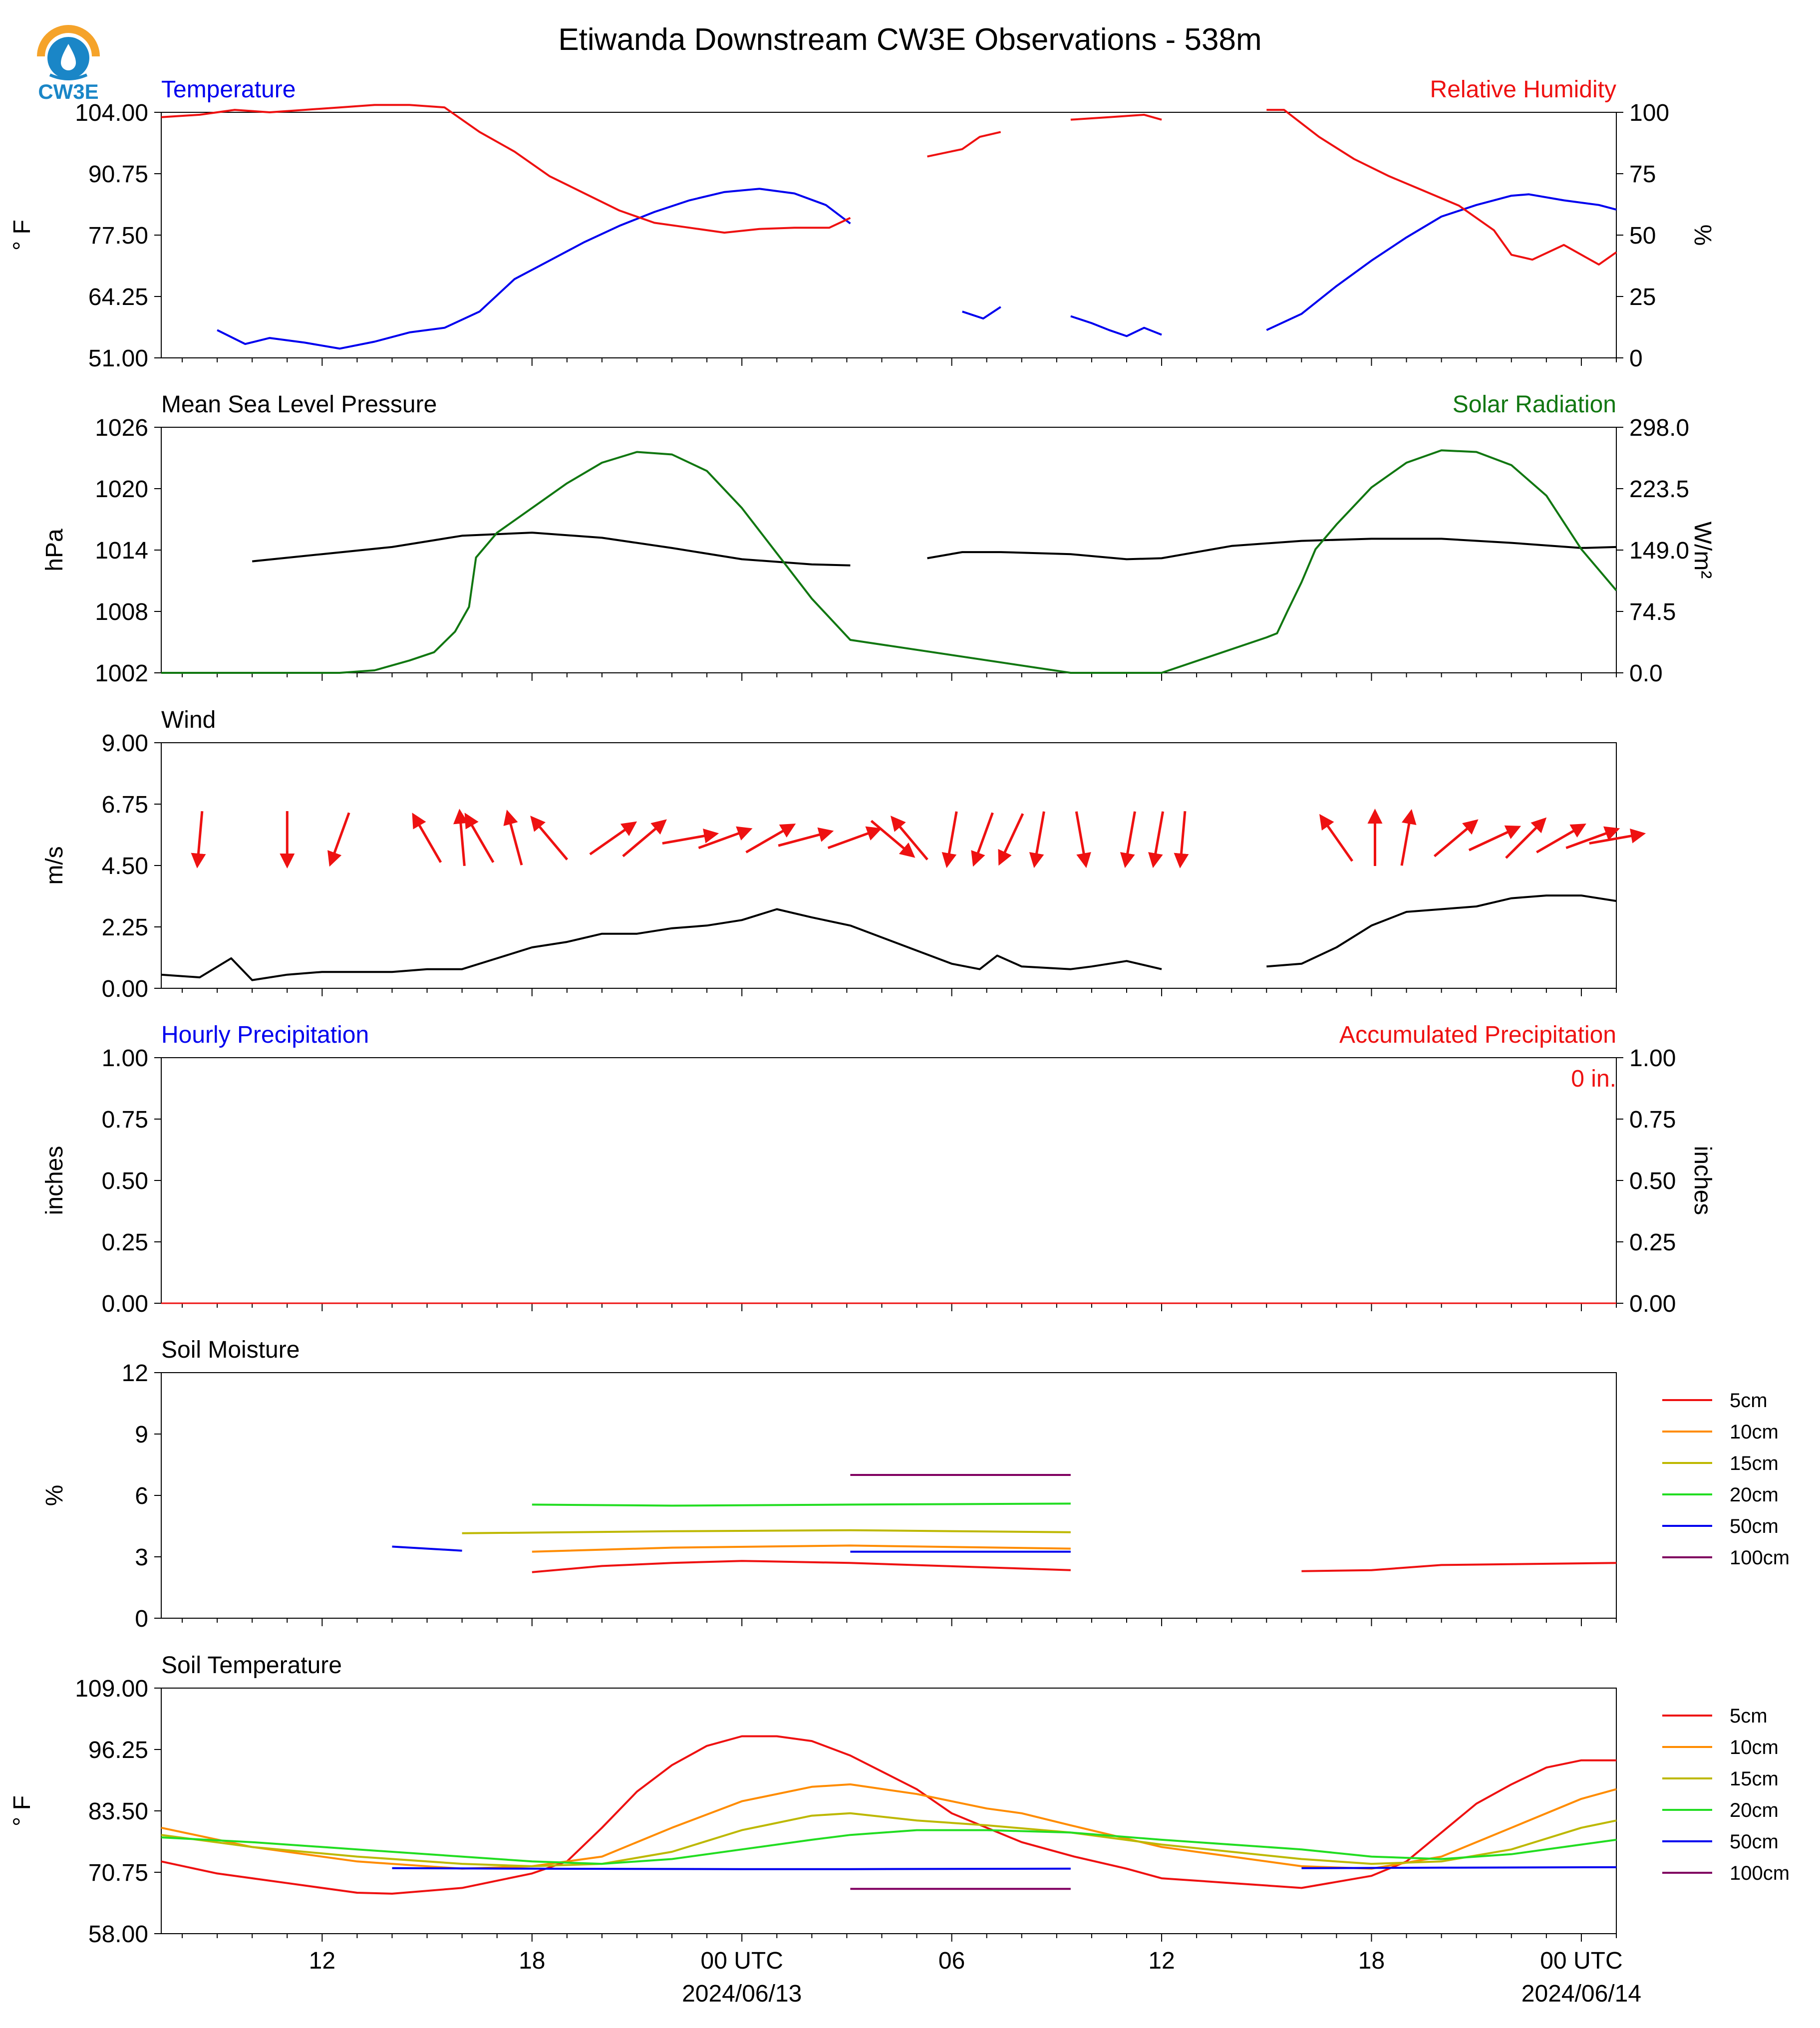 Image resolution: width=1820 pixels, height=2028 pixels. I want to click on pressure-line, so click(934, 549).